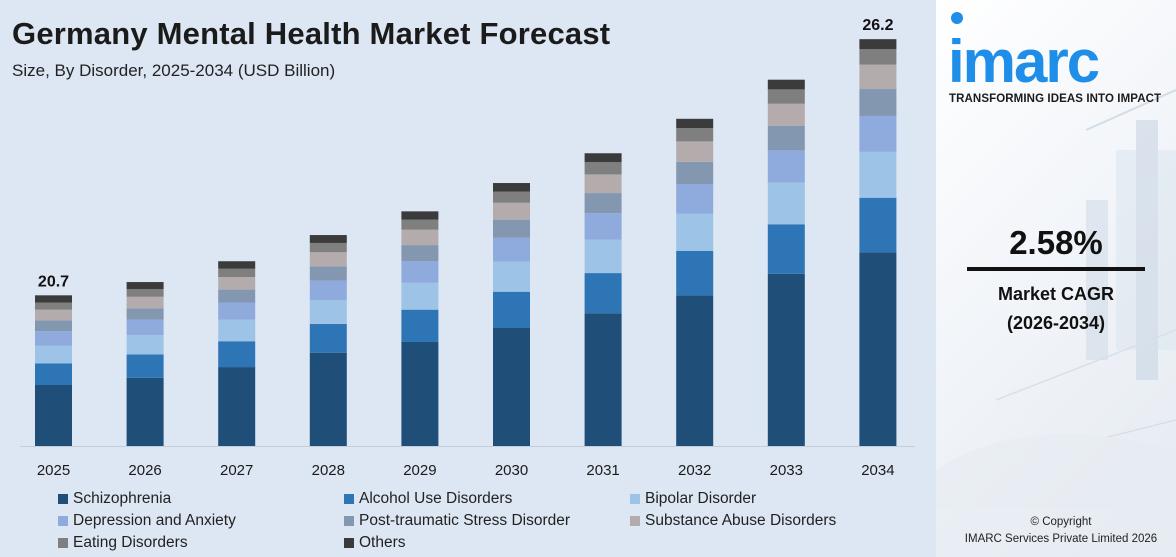  What do you see at coordinates (694, 470) in the screenshot?
I see `x-tick-label: 2032` at bounding box center [694, 470].